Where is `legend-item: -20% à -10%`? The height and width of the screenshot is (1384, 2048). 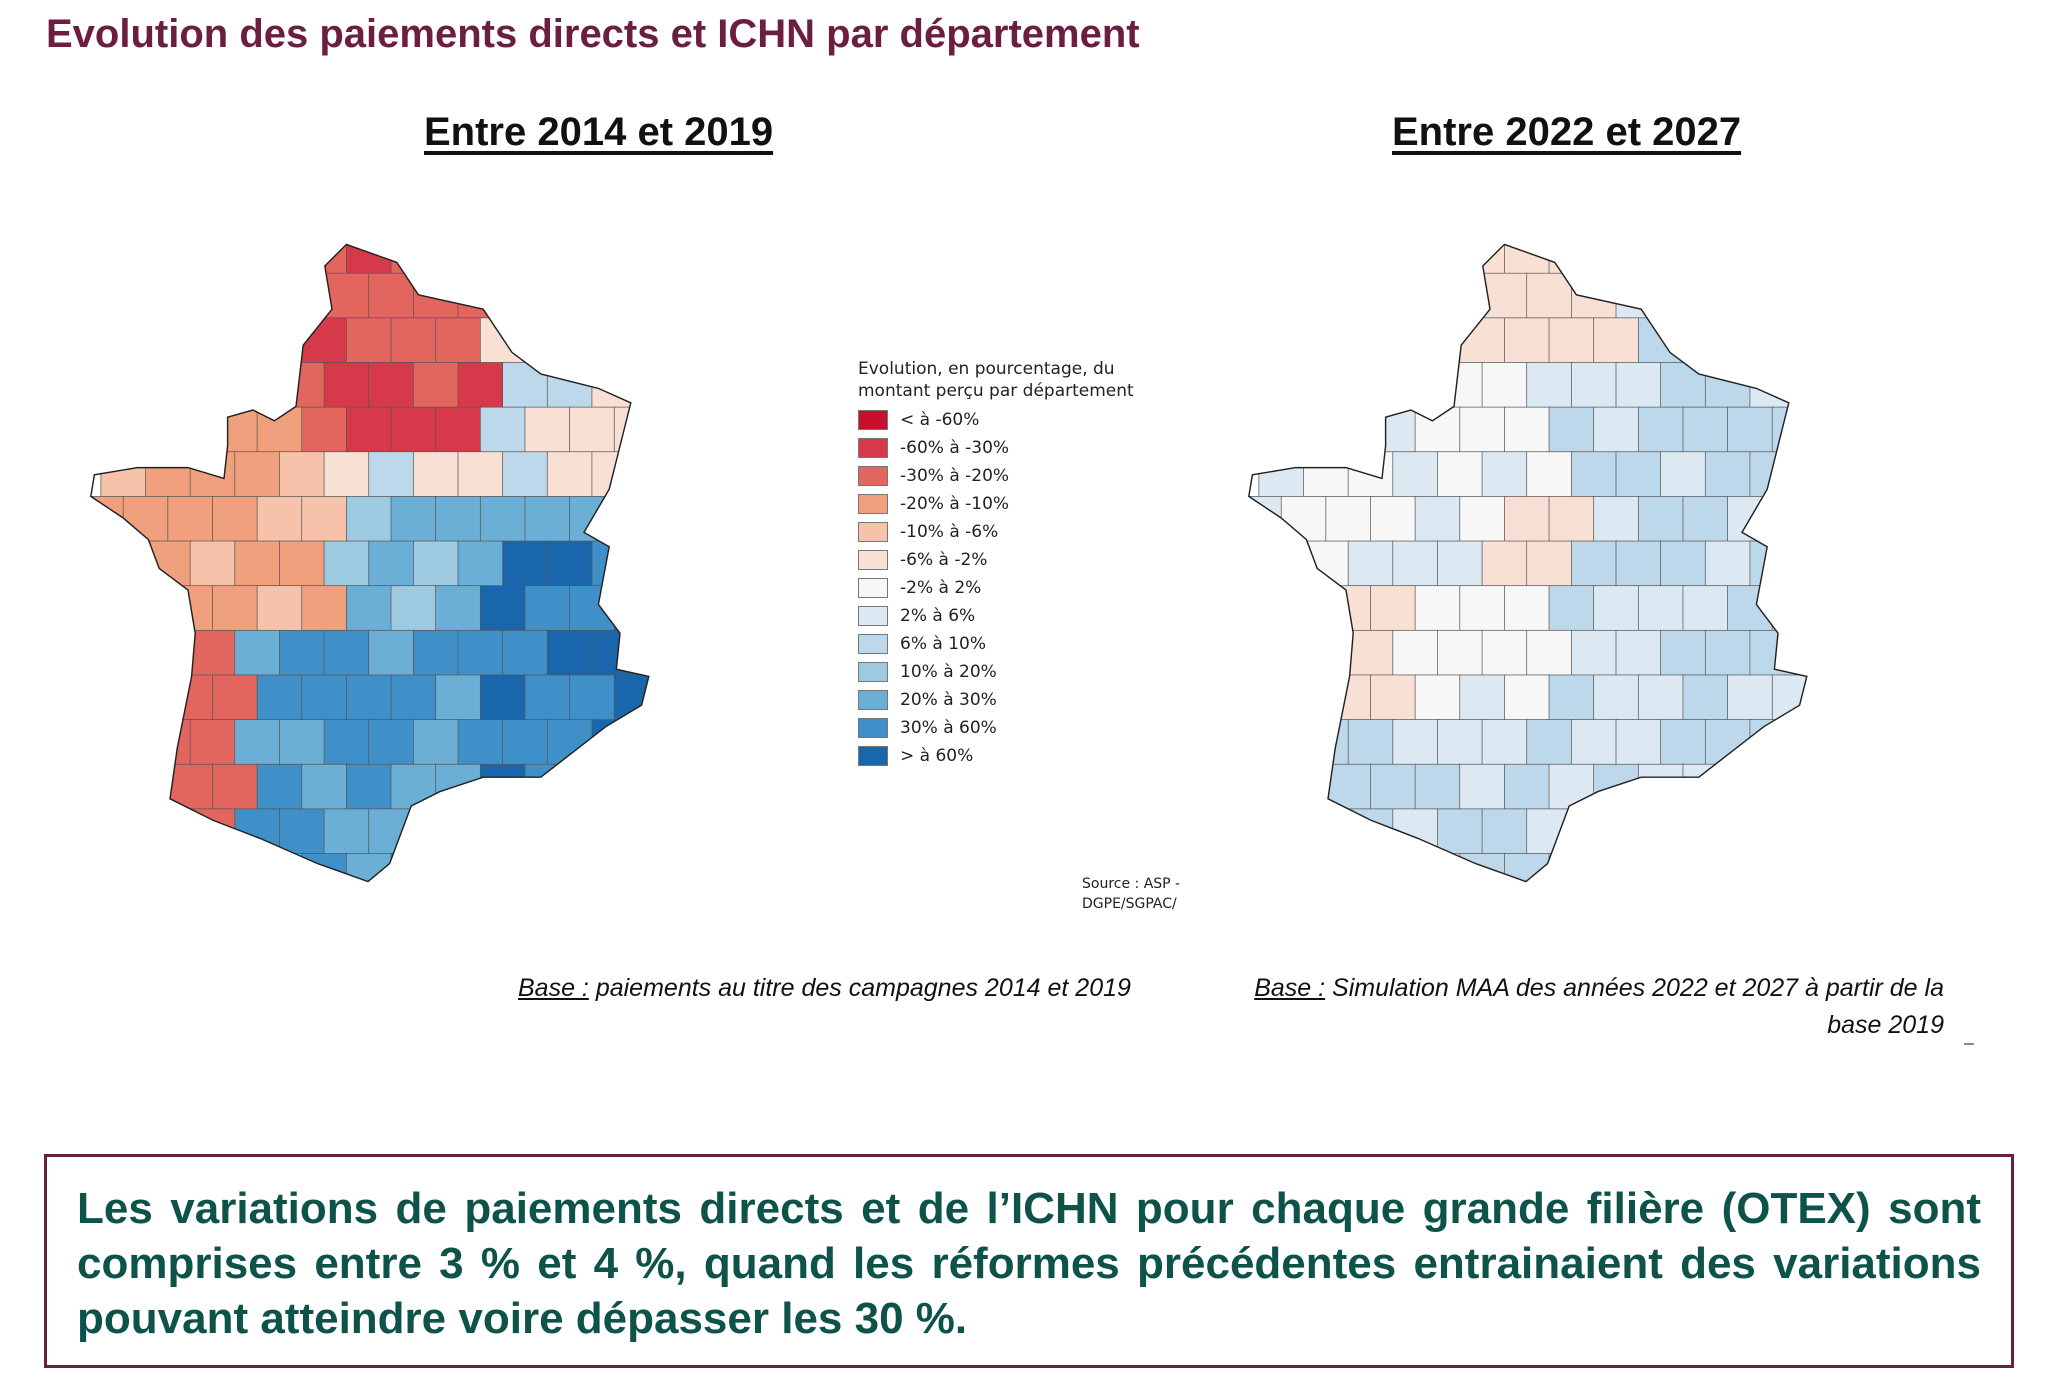
legend-item: -20% à -10% is located at coordinates (1023, 504).